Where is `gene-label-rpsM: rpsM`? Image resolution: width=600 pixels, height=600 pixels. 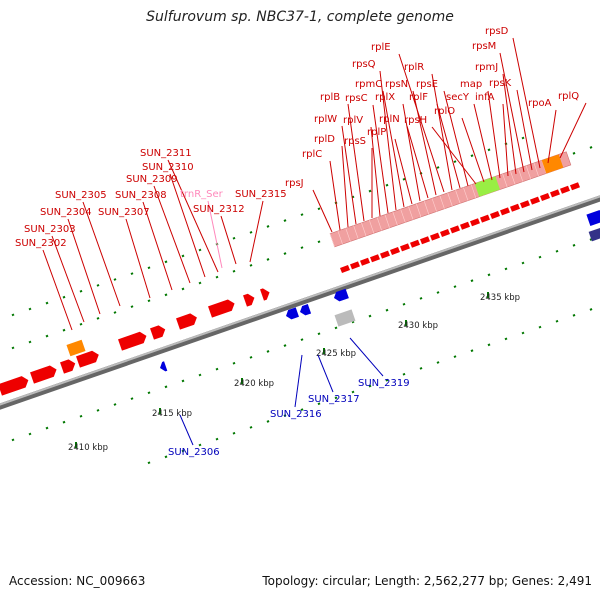
gene-label-rpsM: rpsM is located at coordinates (484, 46).